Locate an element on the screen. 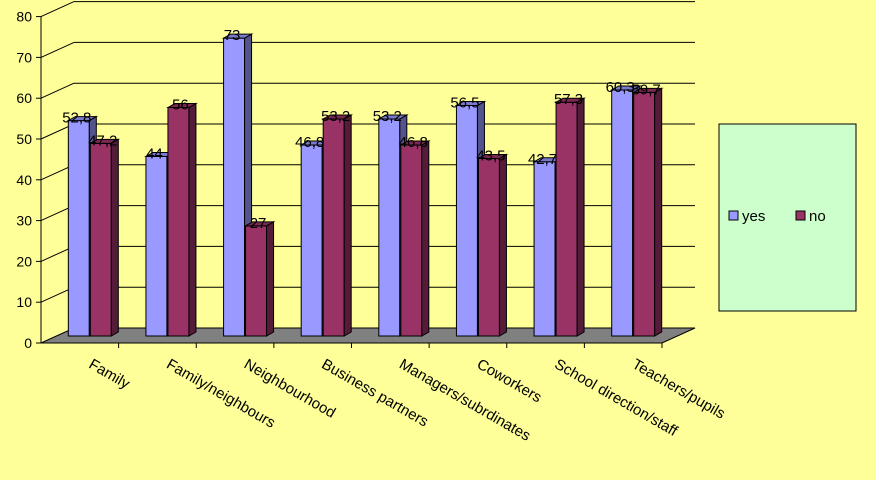 The height and width of the screenshot is (480, 876). y-tick-label: 60 is located at coordinates (24, 98).